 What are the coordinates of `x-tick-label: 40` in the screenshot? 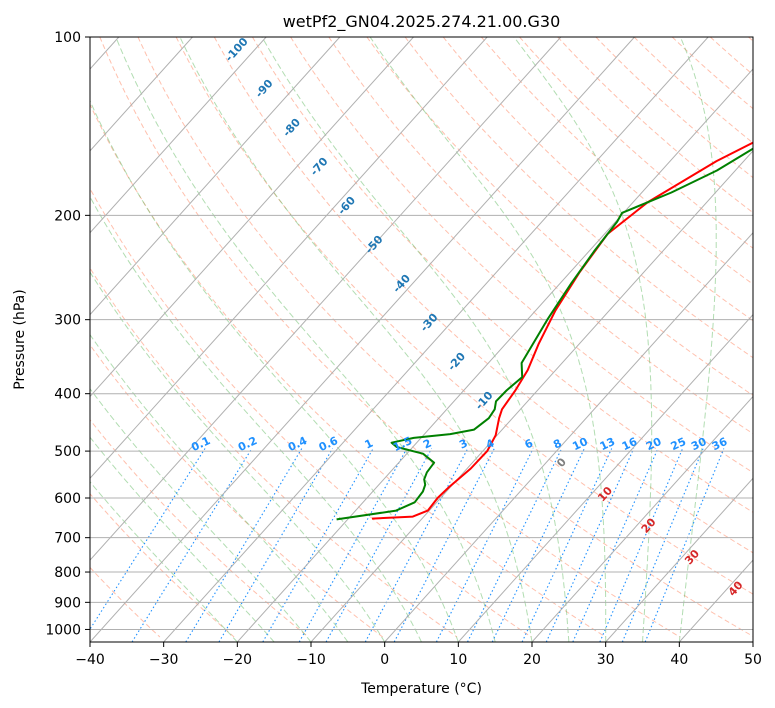 It's located at (679, 660).